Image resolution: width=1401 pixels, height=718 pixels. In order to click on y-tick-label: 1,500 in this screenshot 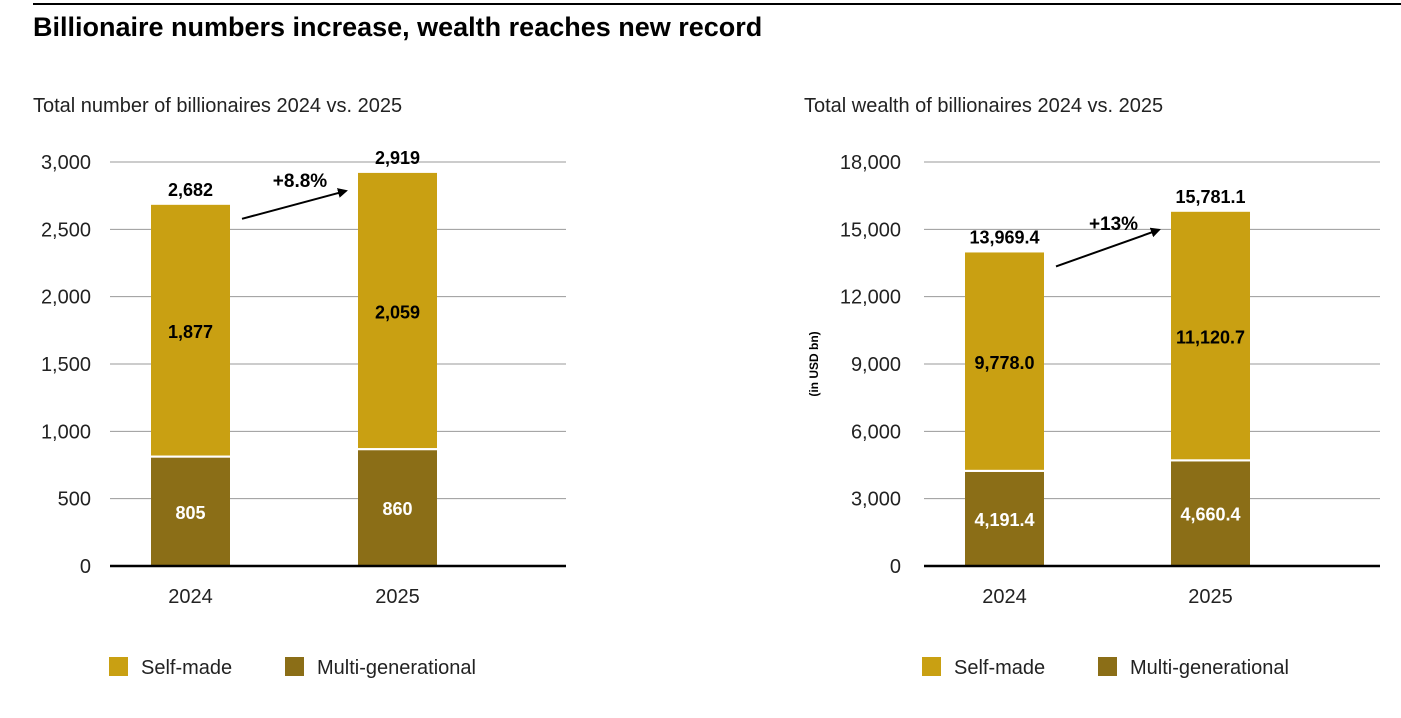, I will do `click(66, 365)`.